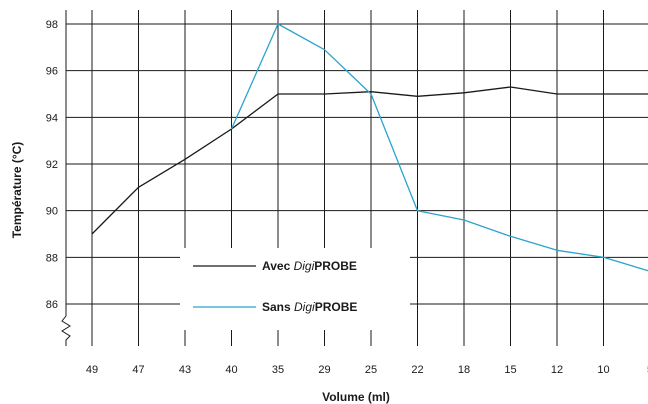 The image size is (648, 404). I want to click on y-tick-label: 98, so click(52, 25).